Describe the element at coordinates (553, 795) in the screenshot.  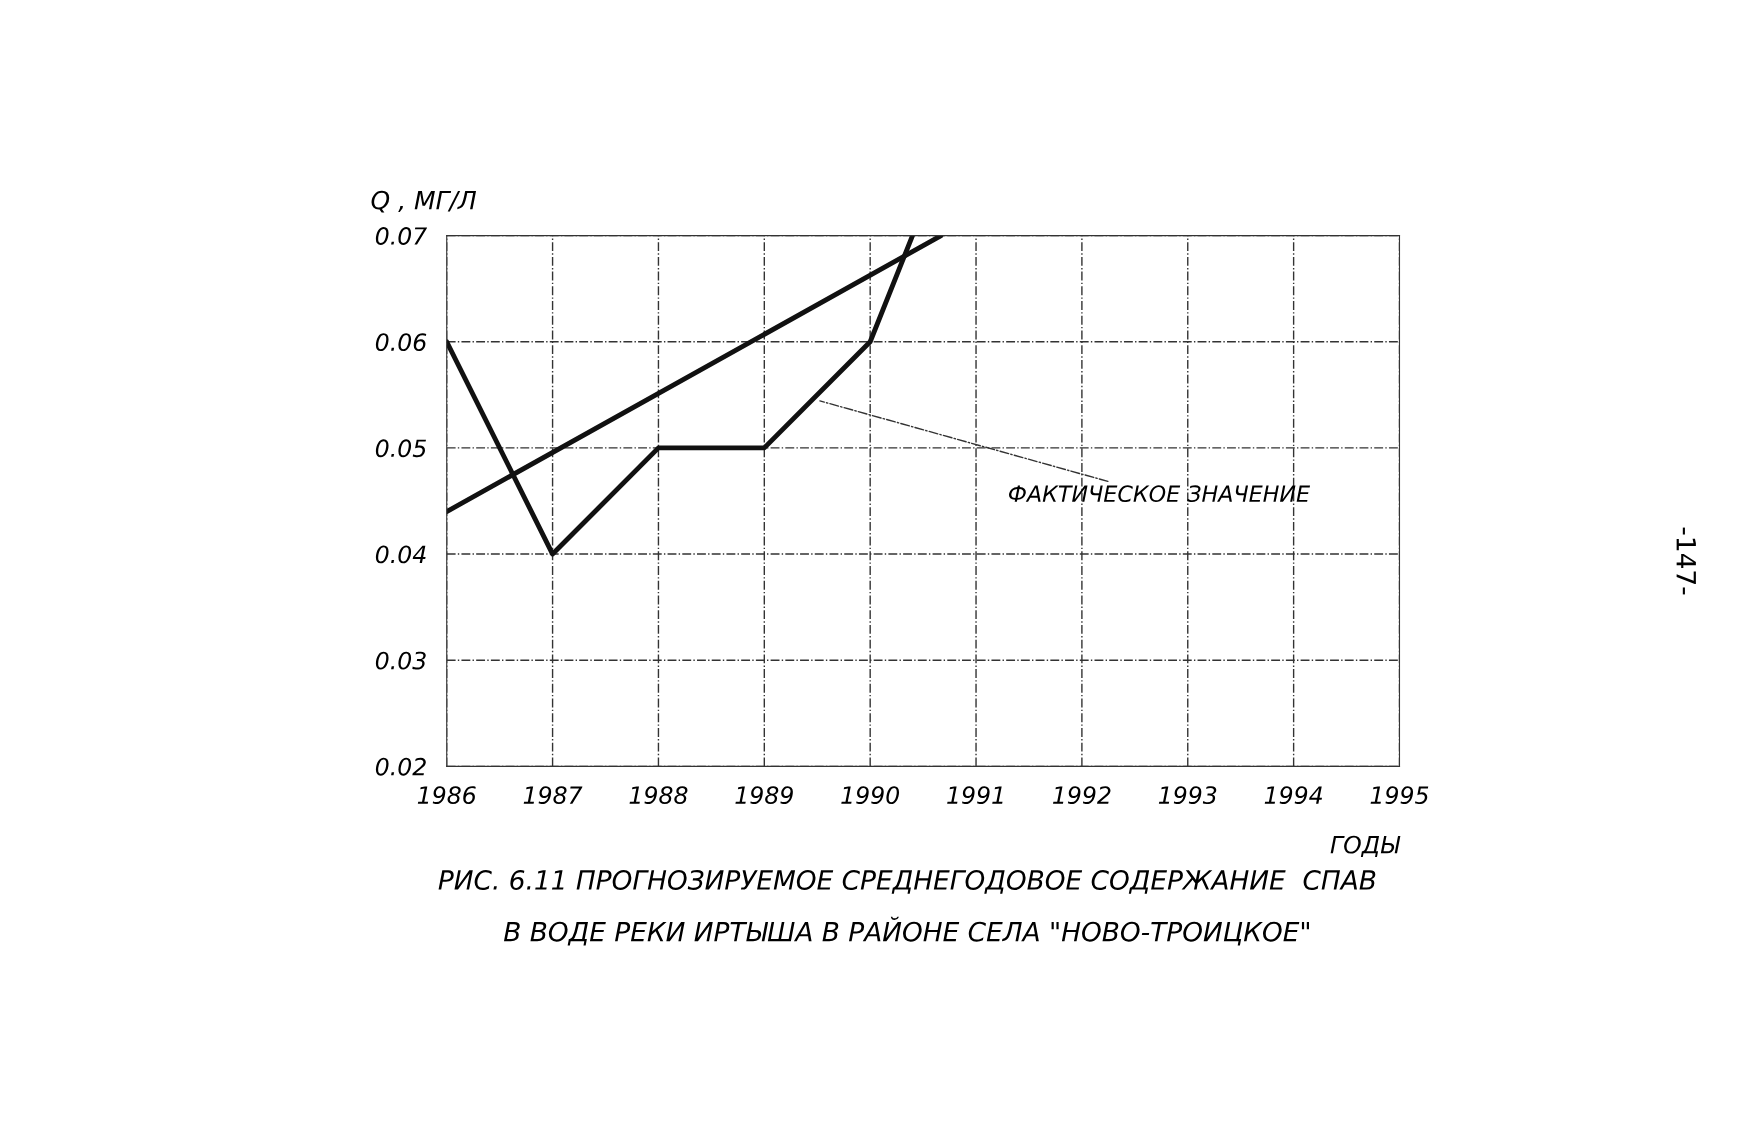
I see `x-tick-label: 1987` at that location.